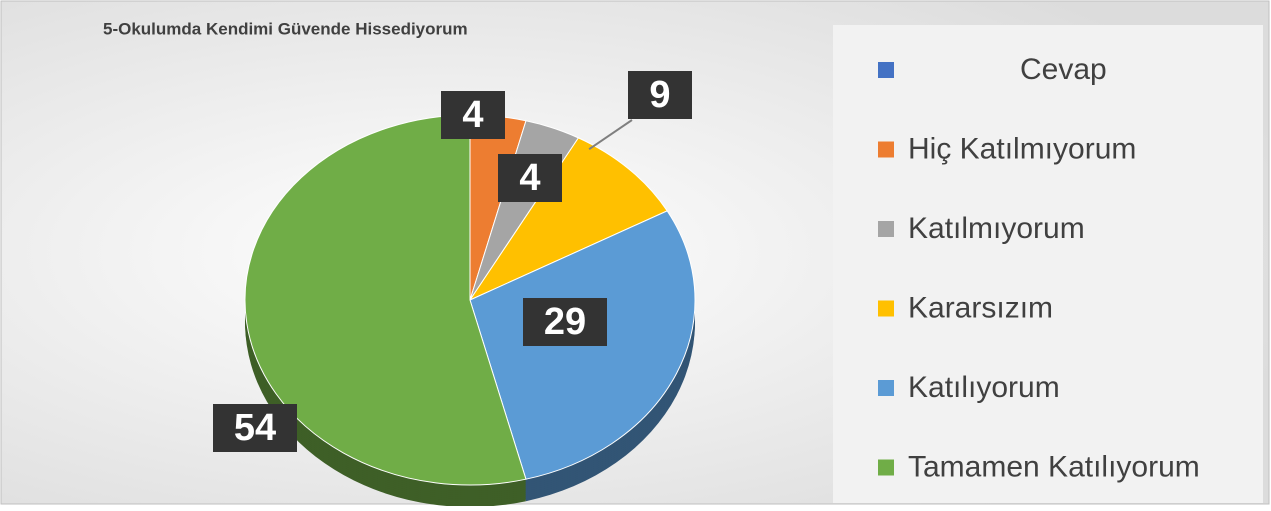 This screenshot has height=511, width=1271. Describe the element at coordinates (984, 387) in the screenshot. I see `legend-label: Katılıyorum` at that location.